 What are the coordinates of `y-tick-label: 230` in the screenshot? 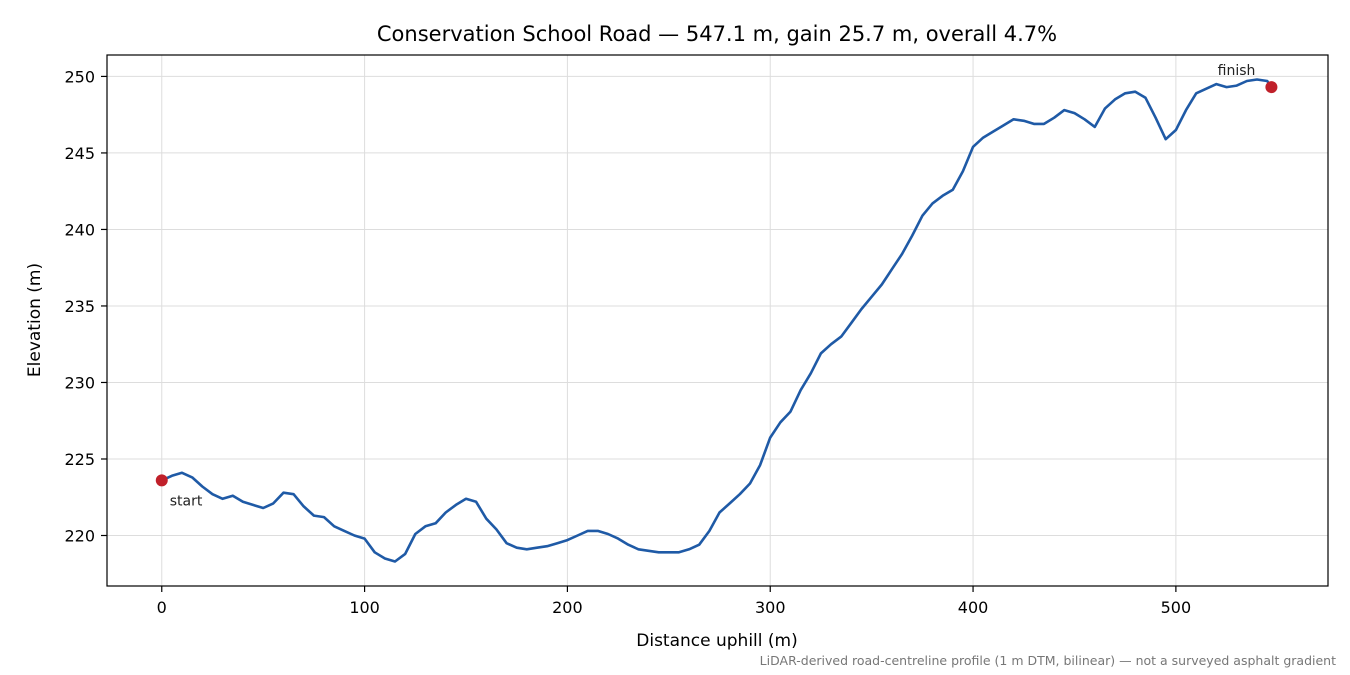 It's located at (79, 382).